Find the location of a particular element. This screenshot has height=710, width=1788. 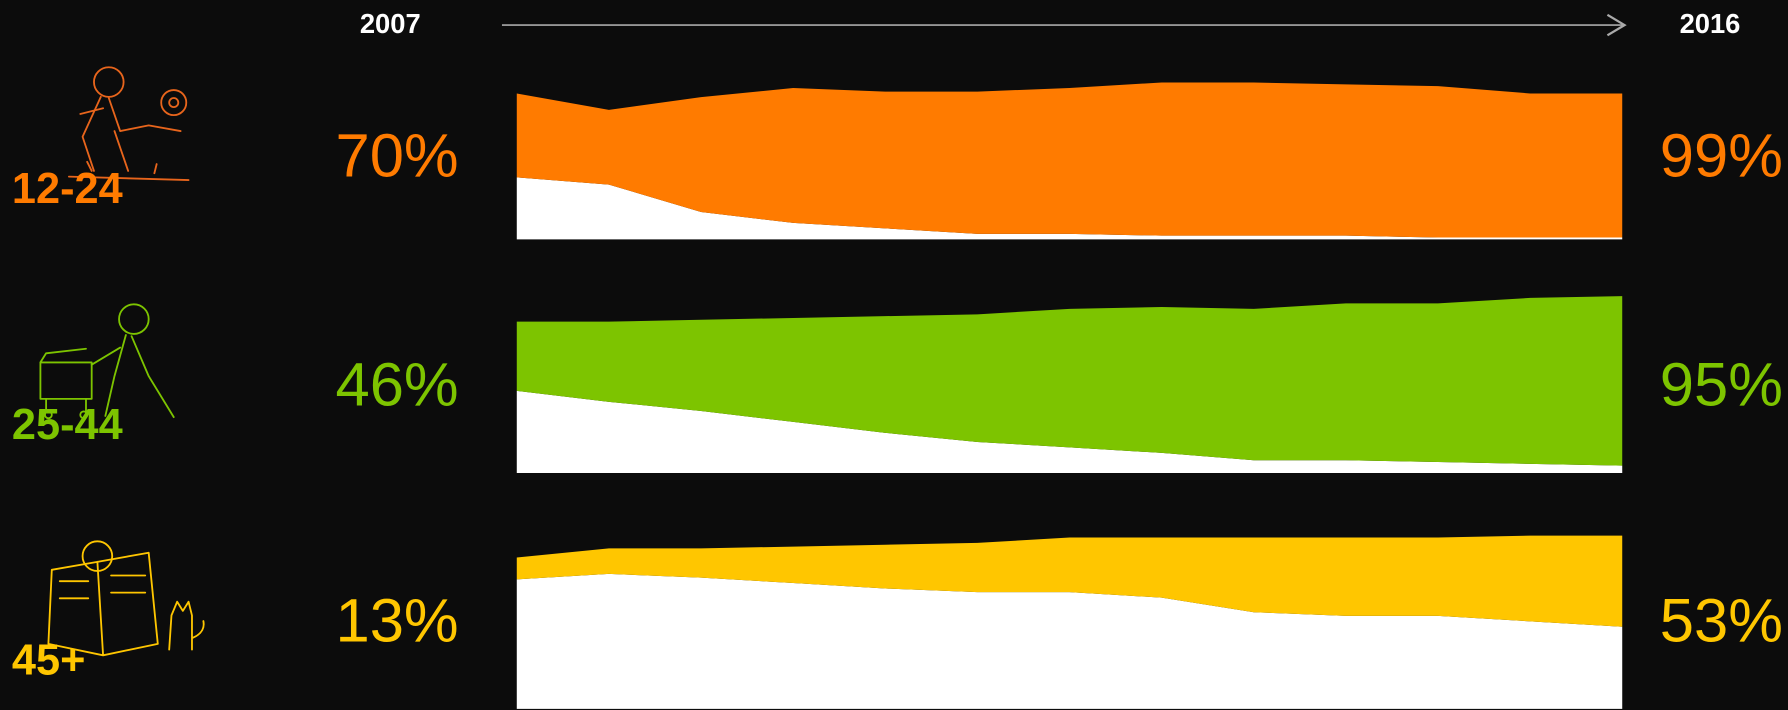

end-year: 2016 is located at coordinates (1710, 23).